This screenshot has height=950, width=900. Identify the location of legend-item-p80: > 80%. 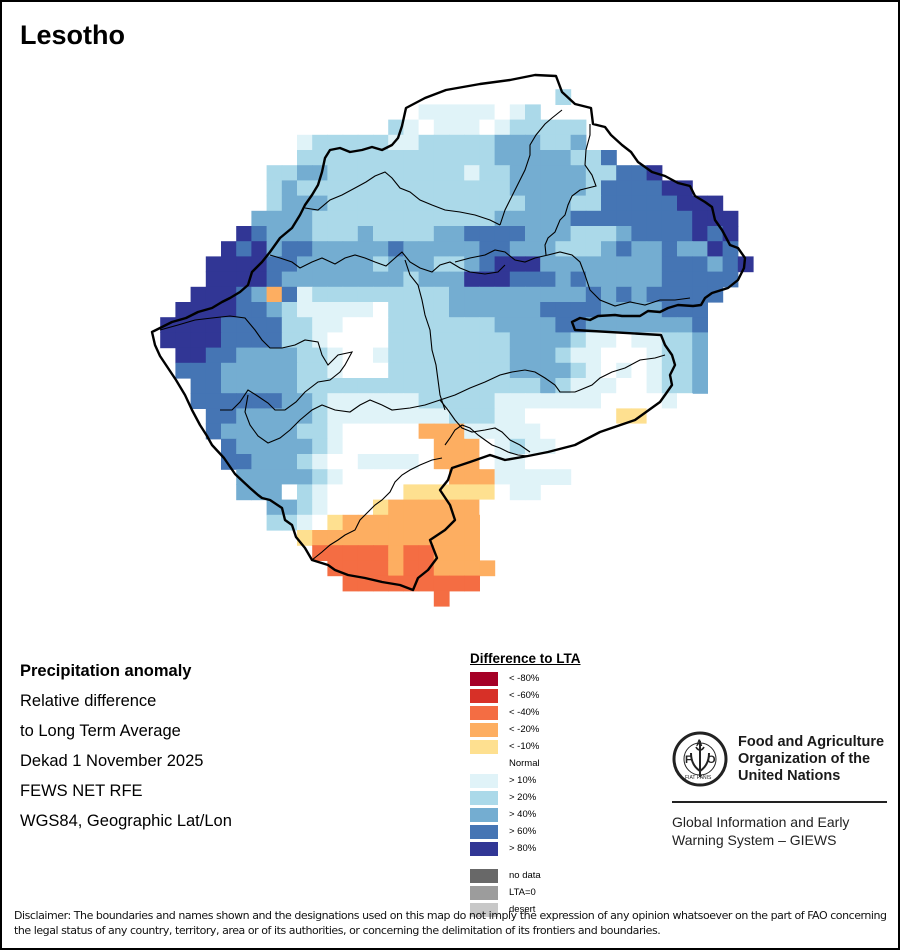
(525, 848).